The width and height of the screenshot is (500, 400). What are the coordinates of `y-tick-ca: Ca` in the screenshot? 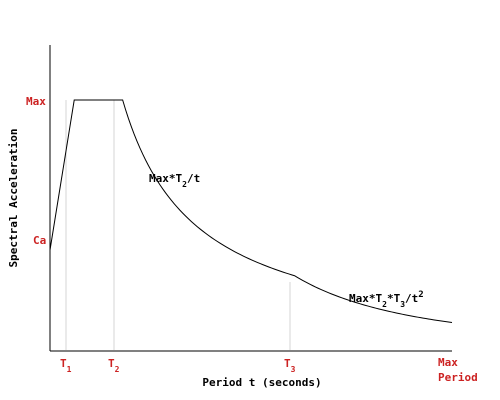 It's located at (39, 240).